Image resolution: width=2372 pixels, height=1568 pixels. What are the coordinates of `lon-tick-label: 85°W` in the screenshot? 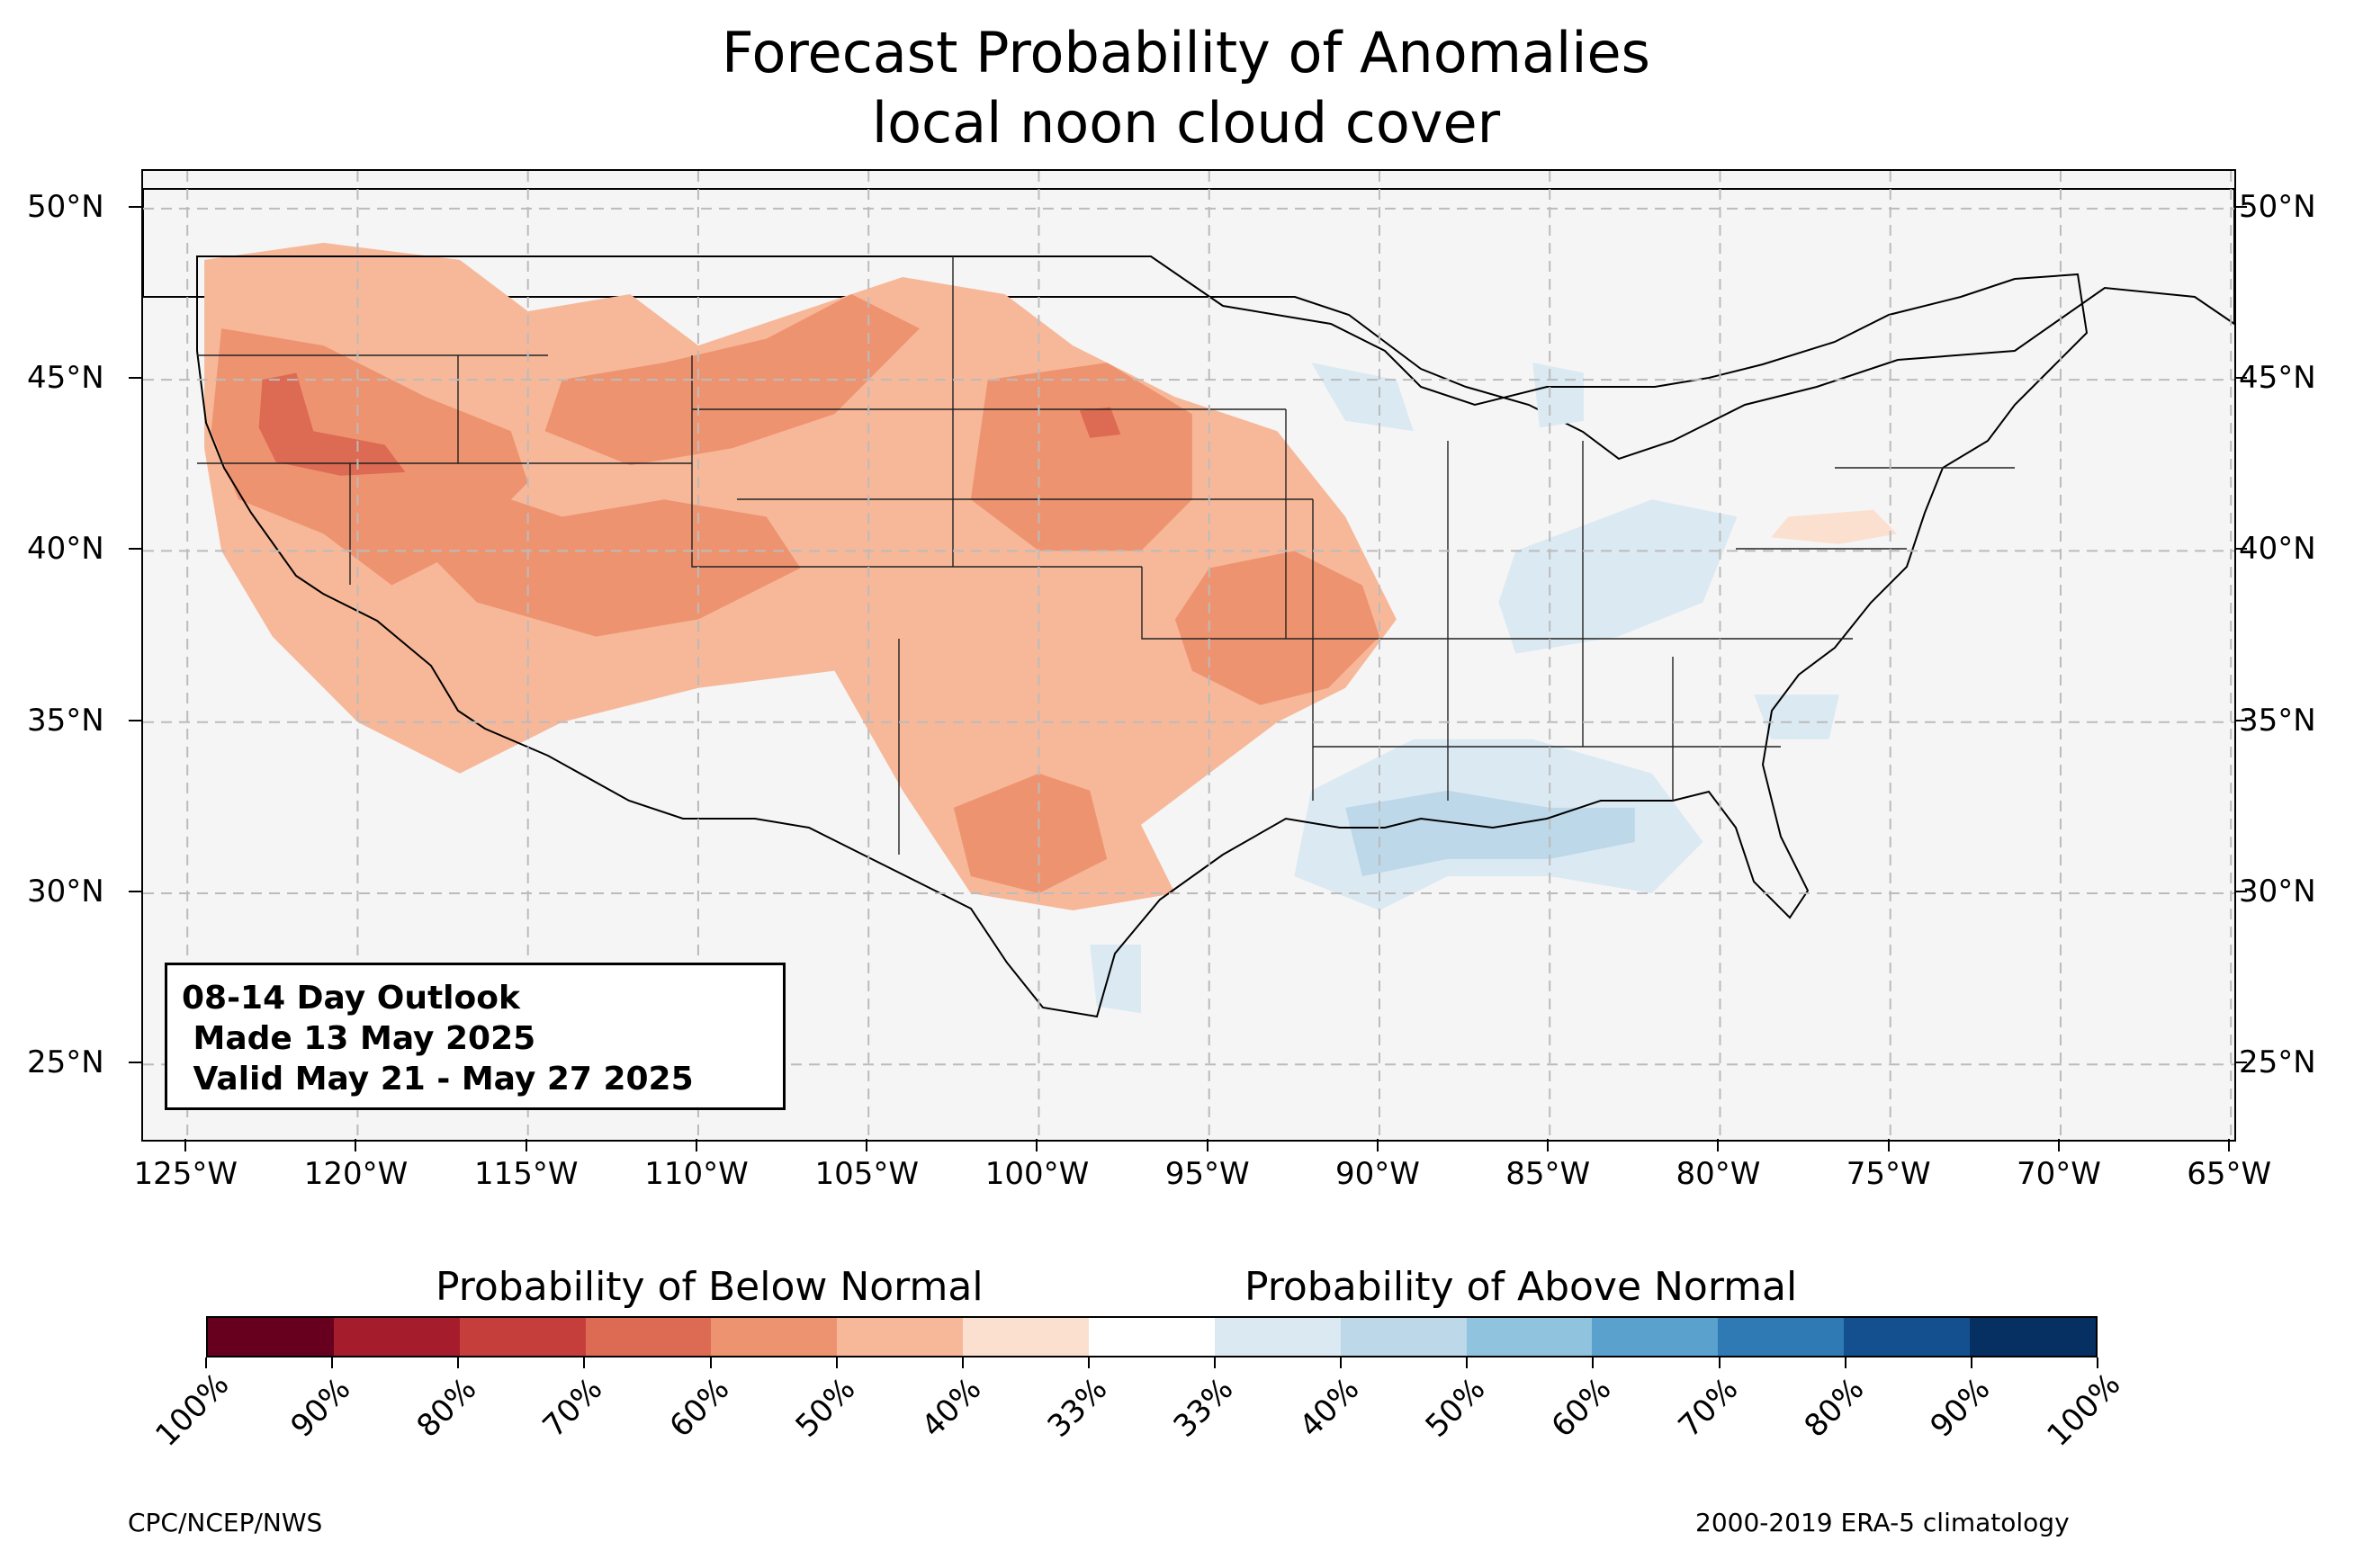 It's located at (1548, 1174).